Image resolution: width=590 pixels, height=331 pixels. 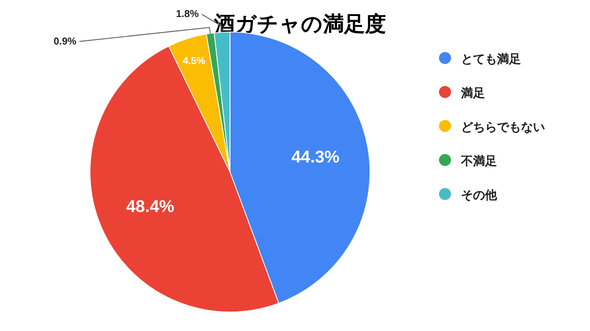 What do you see at coordinates (65, 42) in the screenshot?
I see `data-label: 0.9%` at bounding box center [65, 42].